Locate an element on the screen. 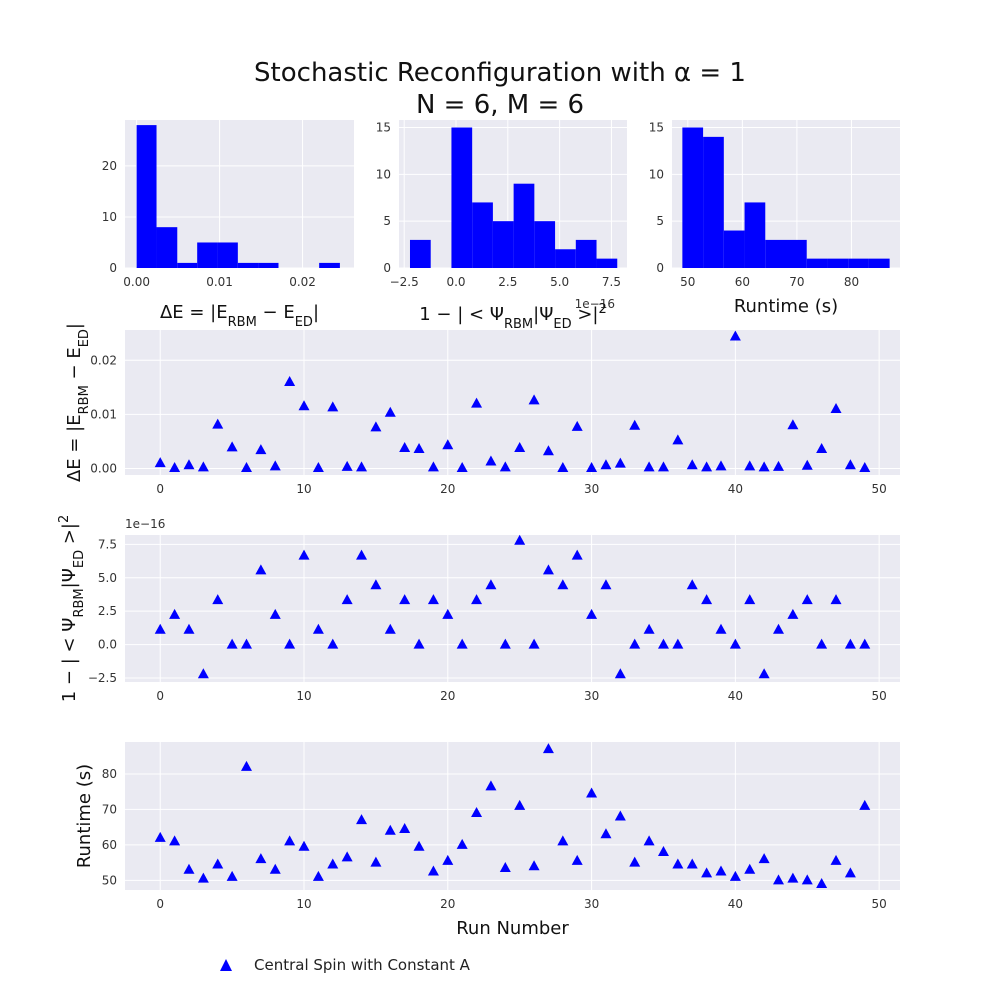 This screenshot has width=1000, height=1000. y-axis-label: Runtime (s) is located at coordinates (84, 816).